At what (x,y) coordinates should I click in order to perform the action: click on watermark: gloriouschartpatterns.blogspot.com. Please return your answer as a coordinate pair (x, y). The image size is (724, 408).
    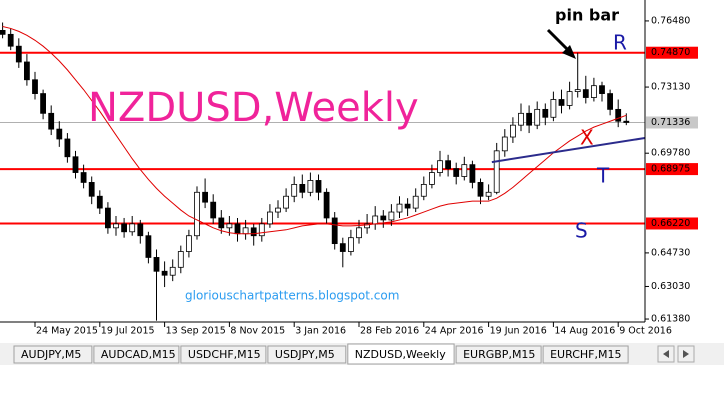
    Looking at the image, I should click on (292, 296).